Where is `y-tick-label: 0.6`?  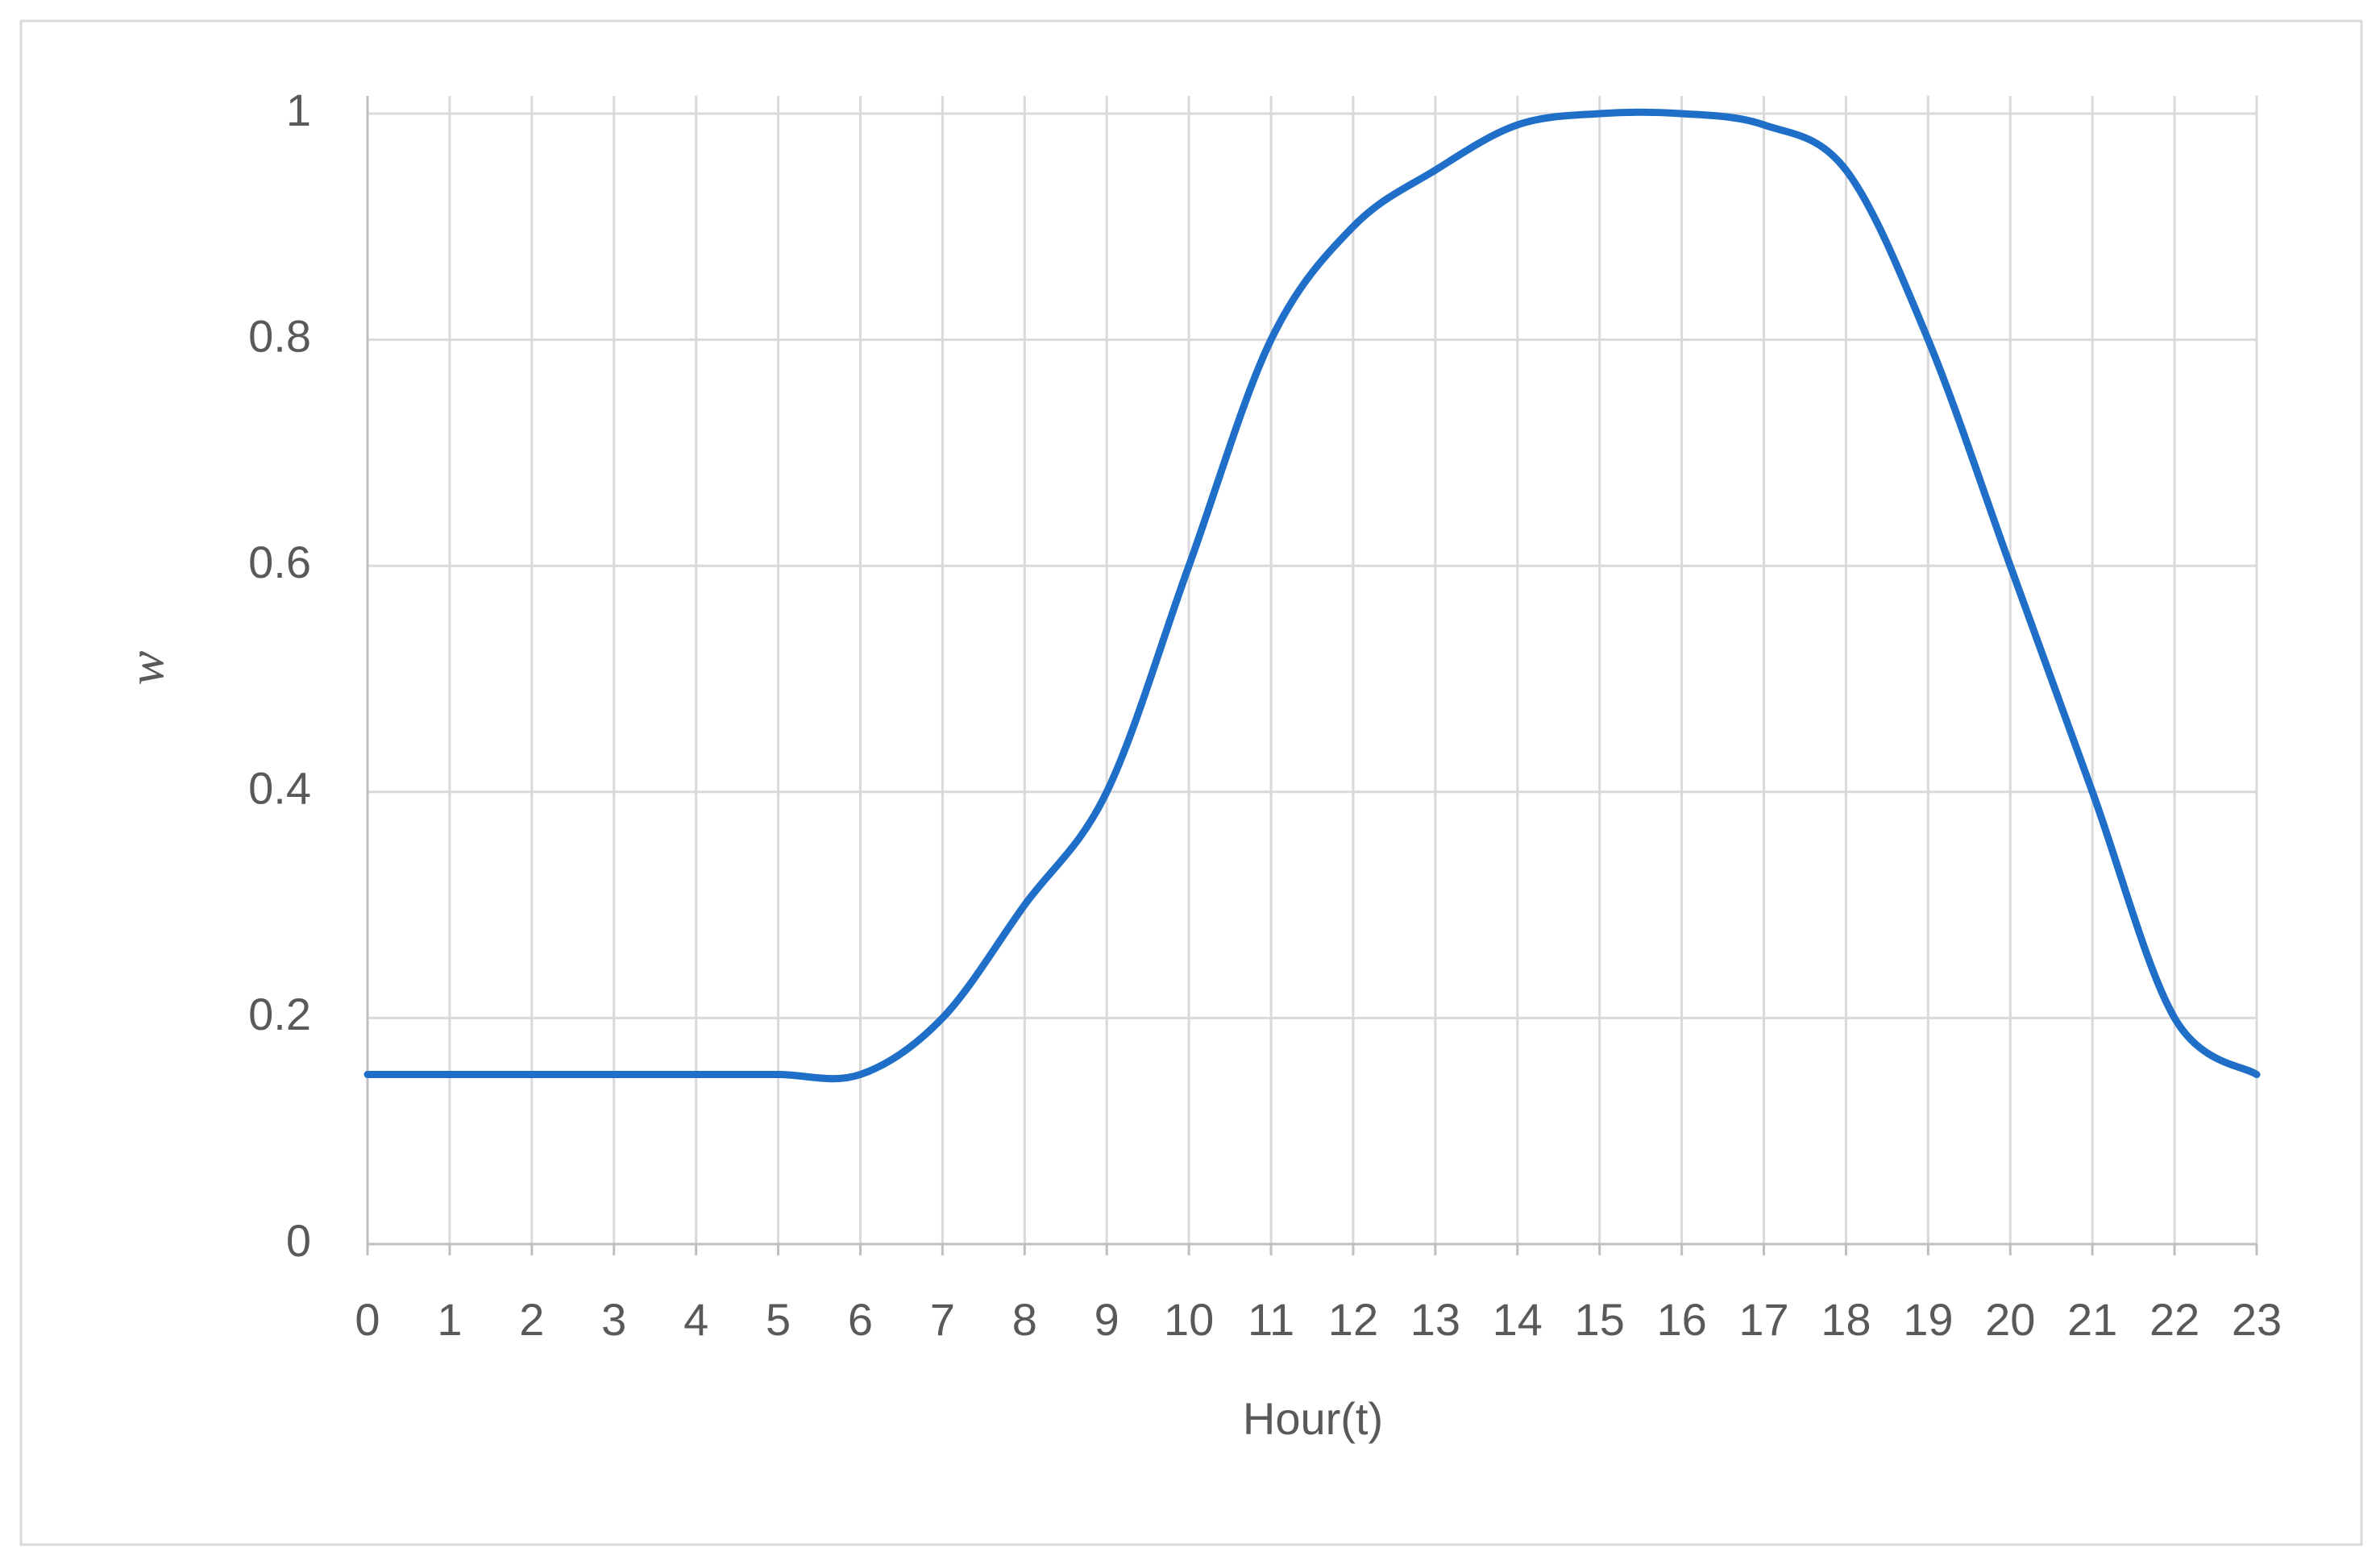
y-tick-label: 0.6 is located at coordinates (279, 562).